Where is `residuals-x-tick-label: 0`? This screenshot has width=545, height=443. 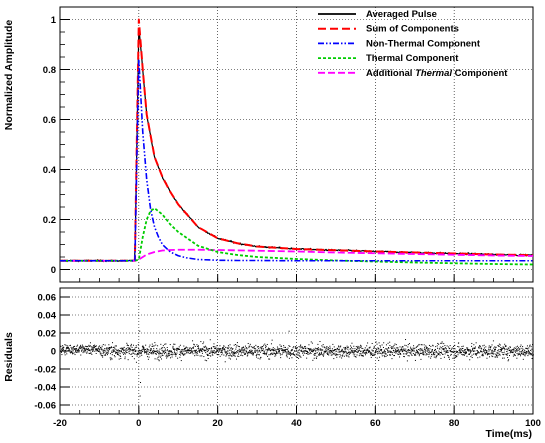 residuals-x-tick-label: 0 is located at coordinates (138, 423).